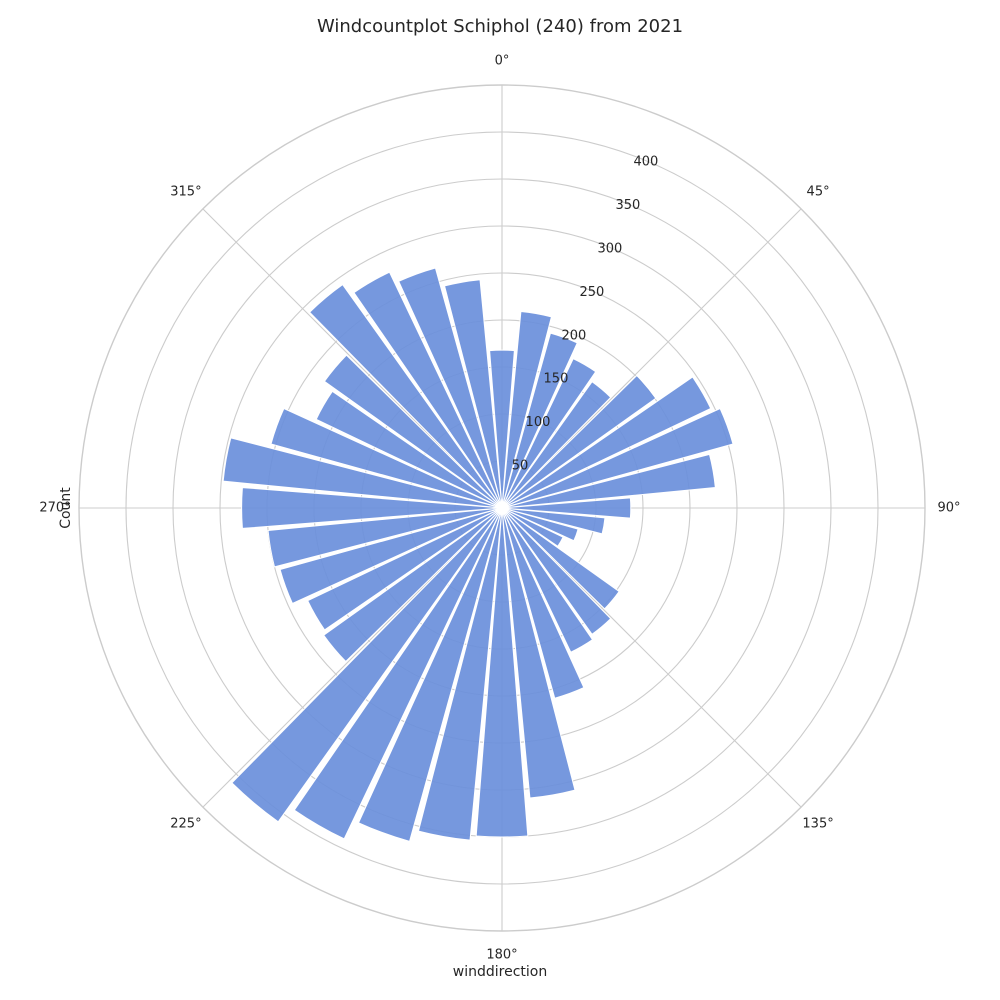  Describe the element at coordinates (556, 379) in the screenshot. I see `radial-tick-label: 150` at that location.